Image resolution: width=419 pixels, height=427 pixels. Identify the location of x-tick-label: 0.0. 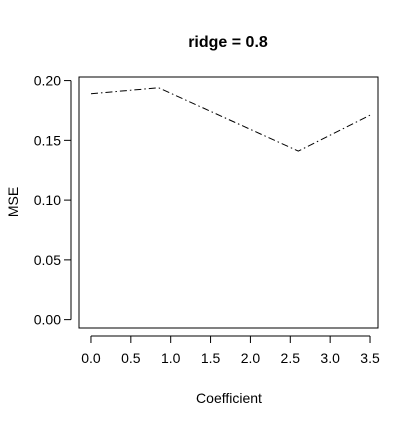
(91, 358).